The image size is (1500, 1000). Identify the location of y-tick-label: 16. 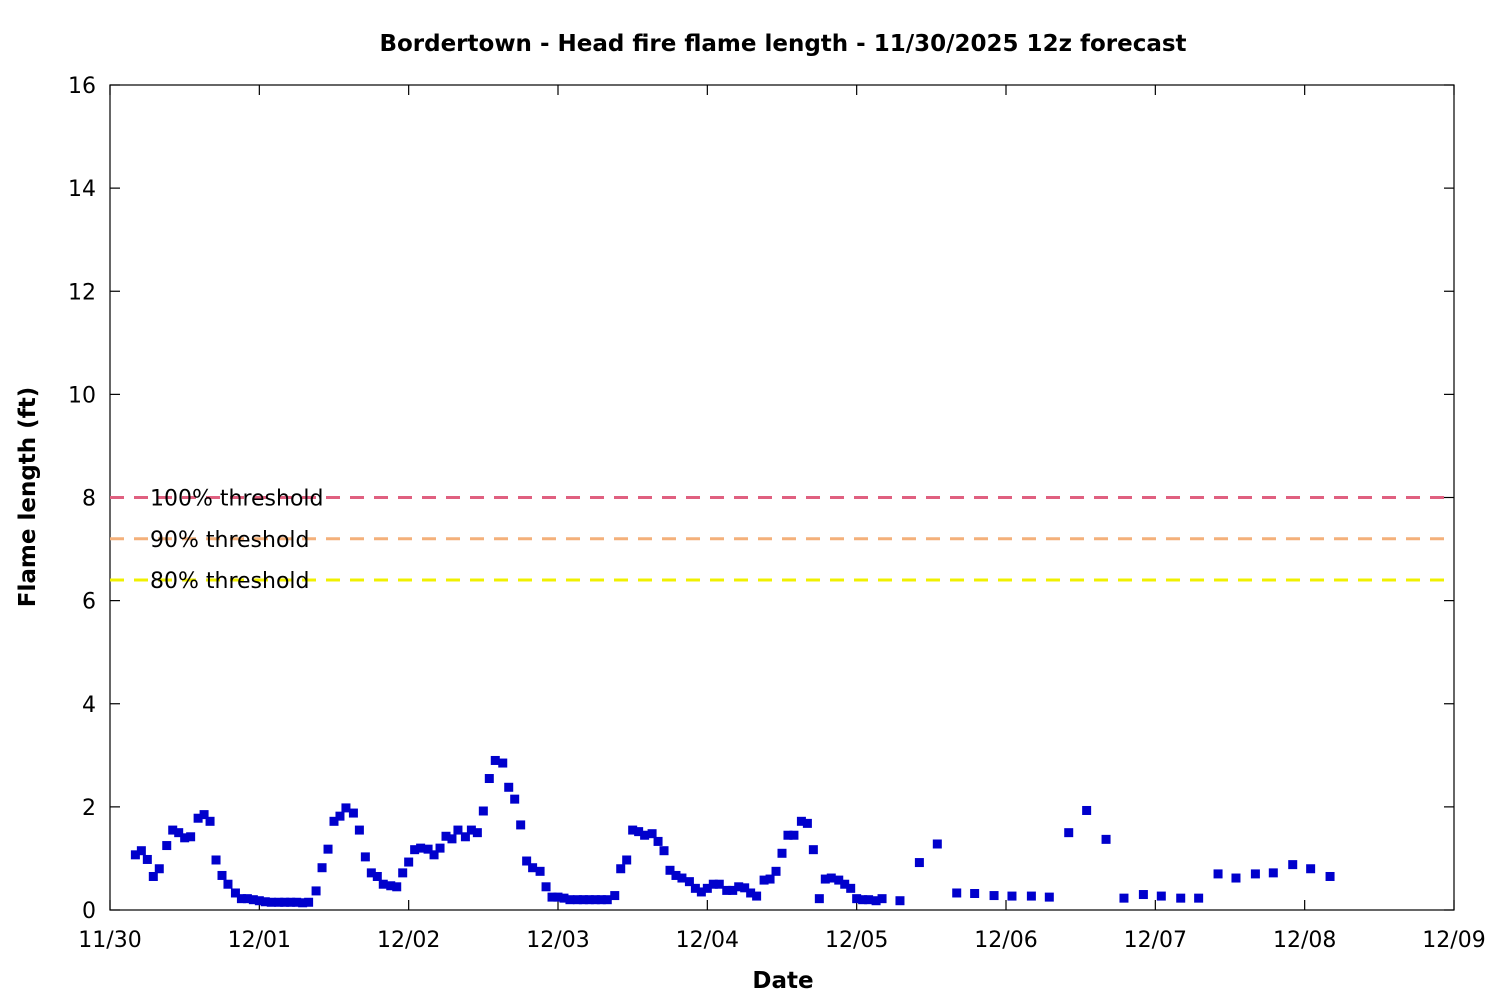
(82, 86).